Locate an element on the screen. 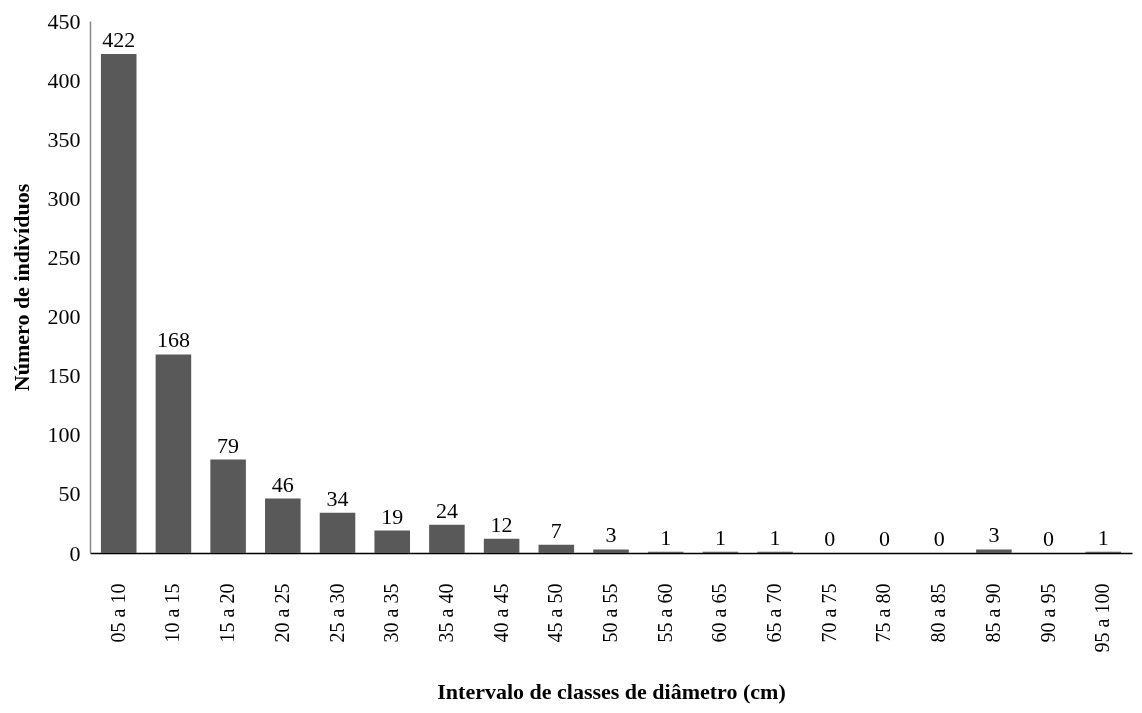 The image size is (1142, 713). y-axis-title: Número de indivíduos is located at coordinates (21, 287).